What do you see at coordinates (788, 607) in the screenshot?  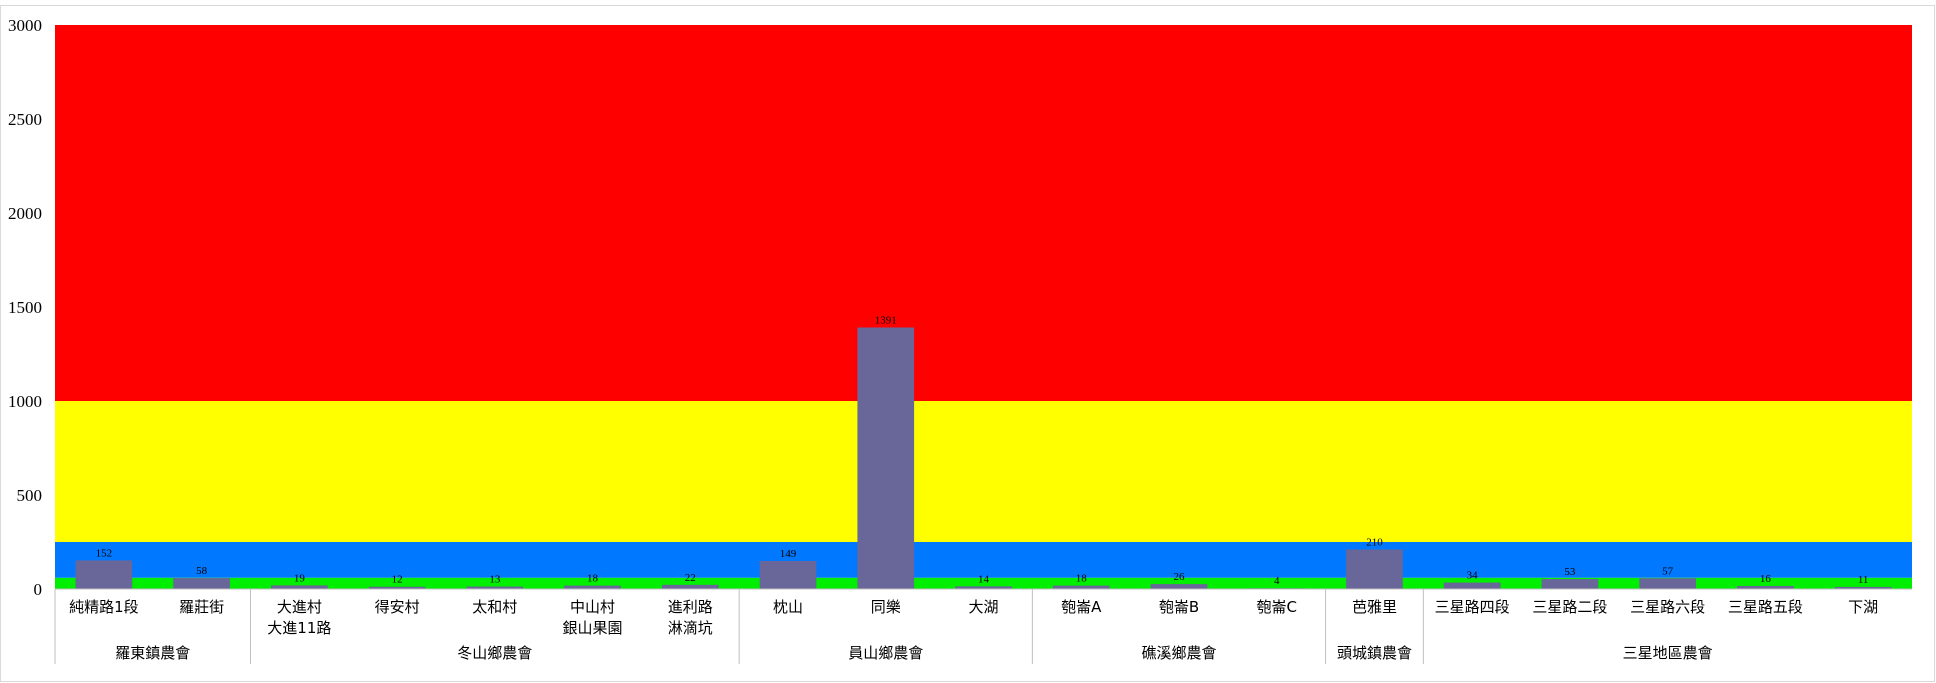 I see `category-label: 枕山` at bounding box center [788, 607].